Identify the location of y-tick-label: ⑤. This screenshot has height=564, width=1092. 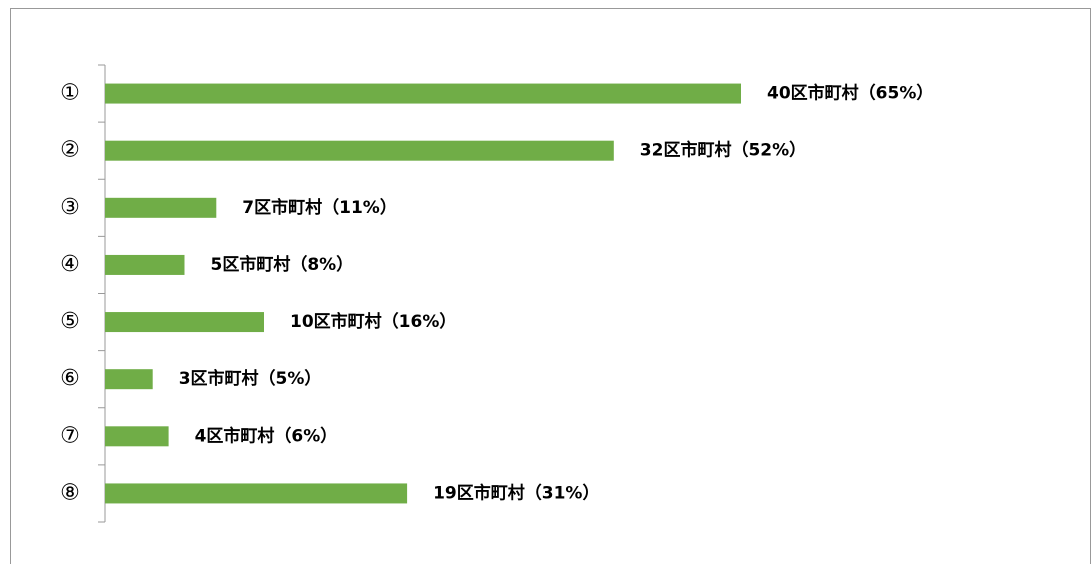
(70, 321).